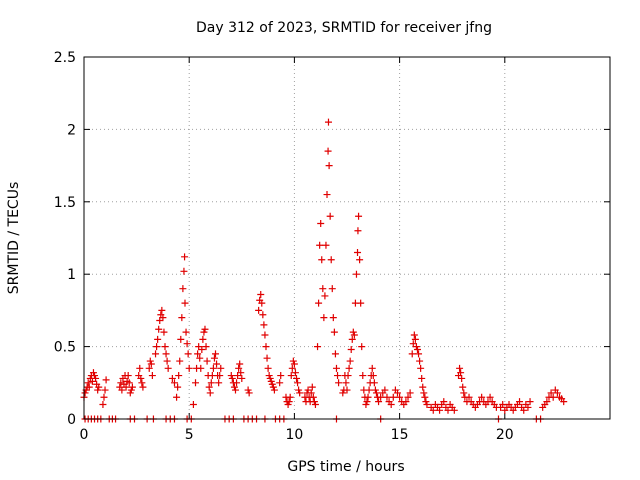  Describe the element at coordinates (505, 435) in the screenshot. I see `x-tick-label: 20` at that location.